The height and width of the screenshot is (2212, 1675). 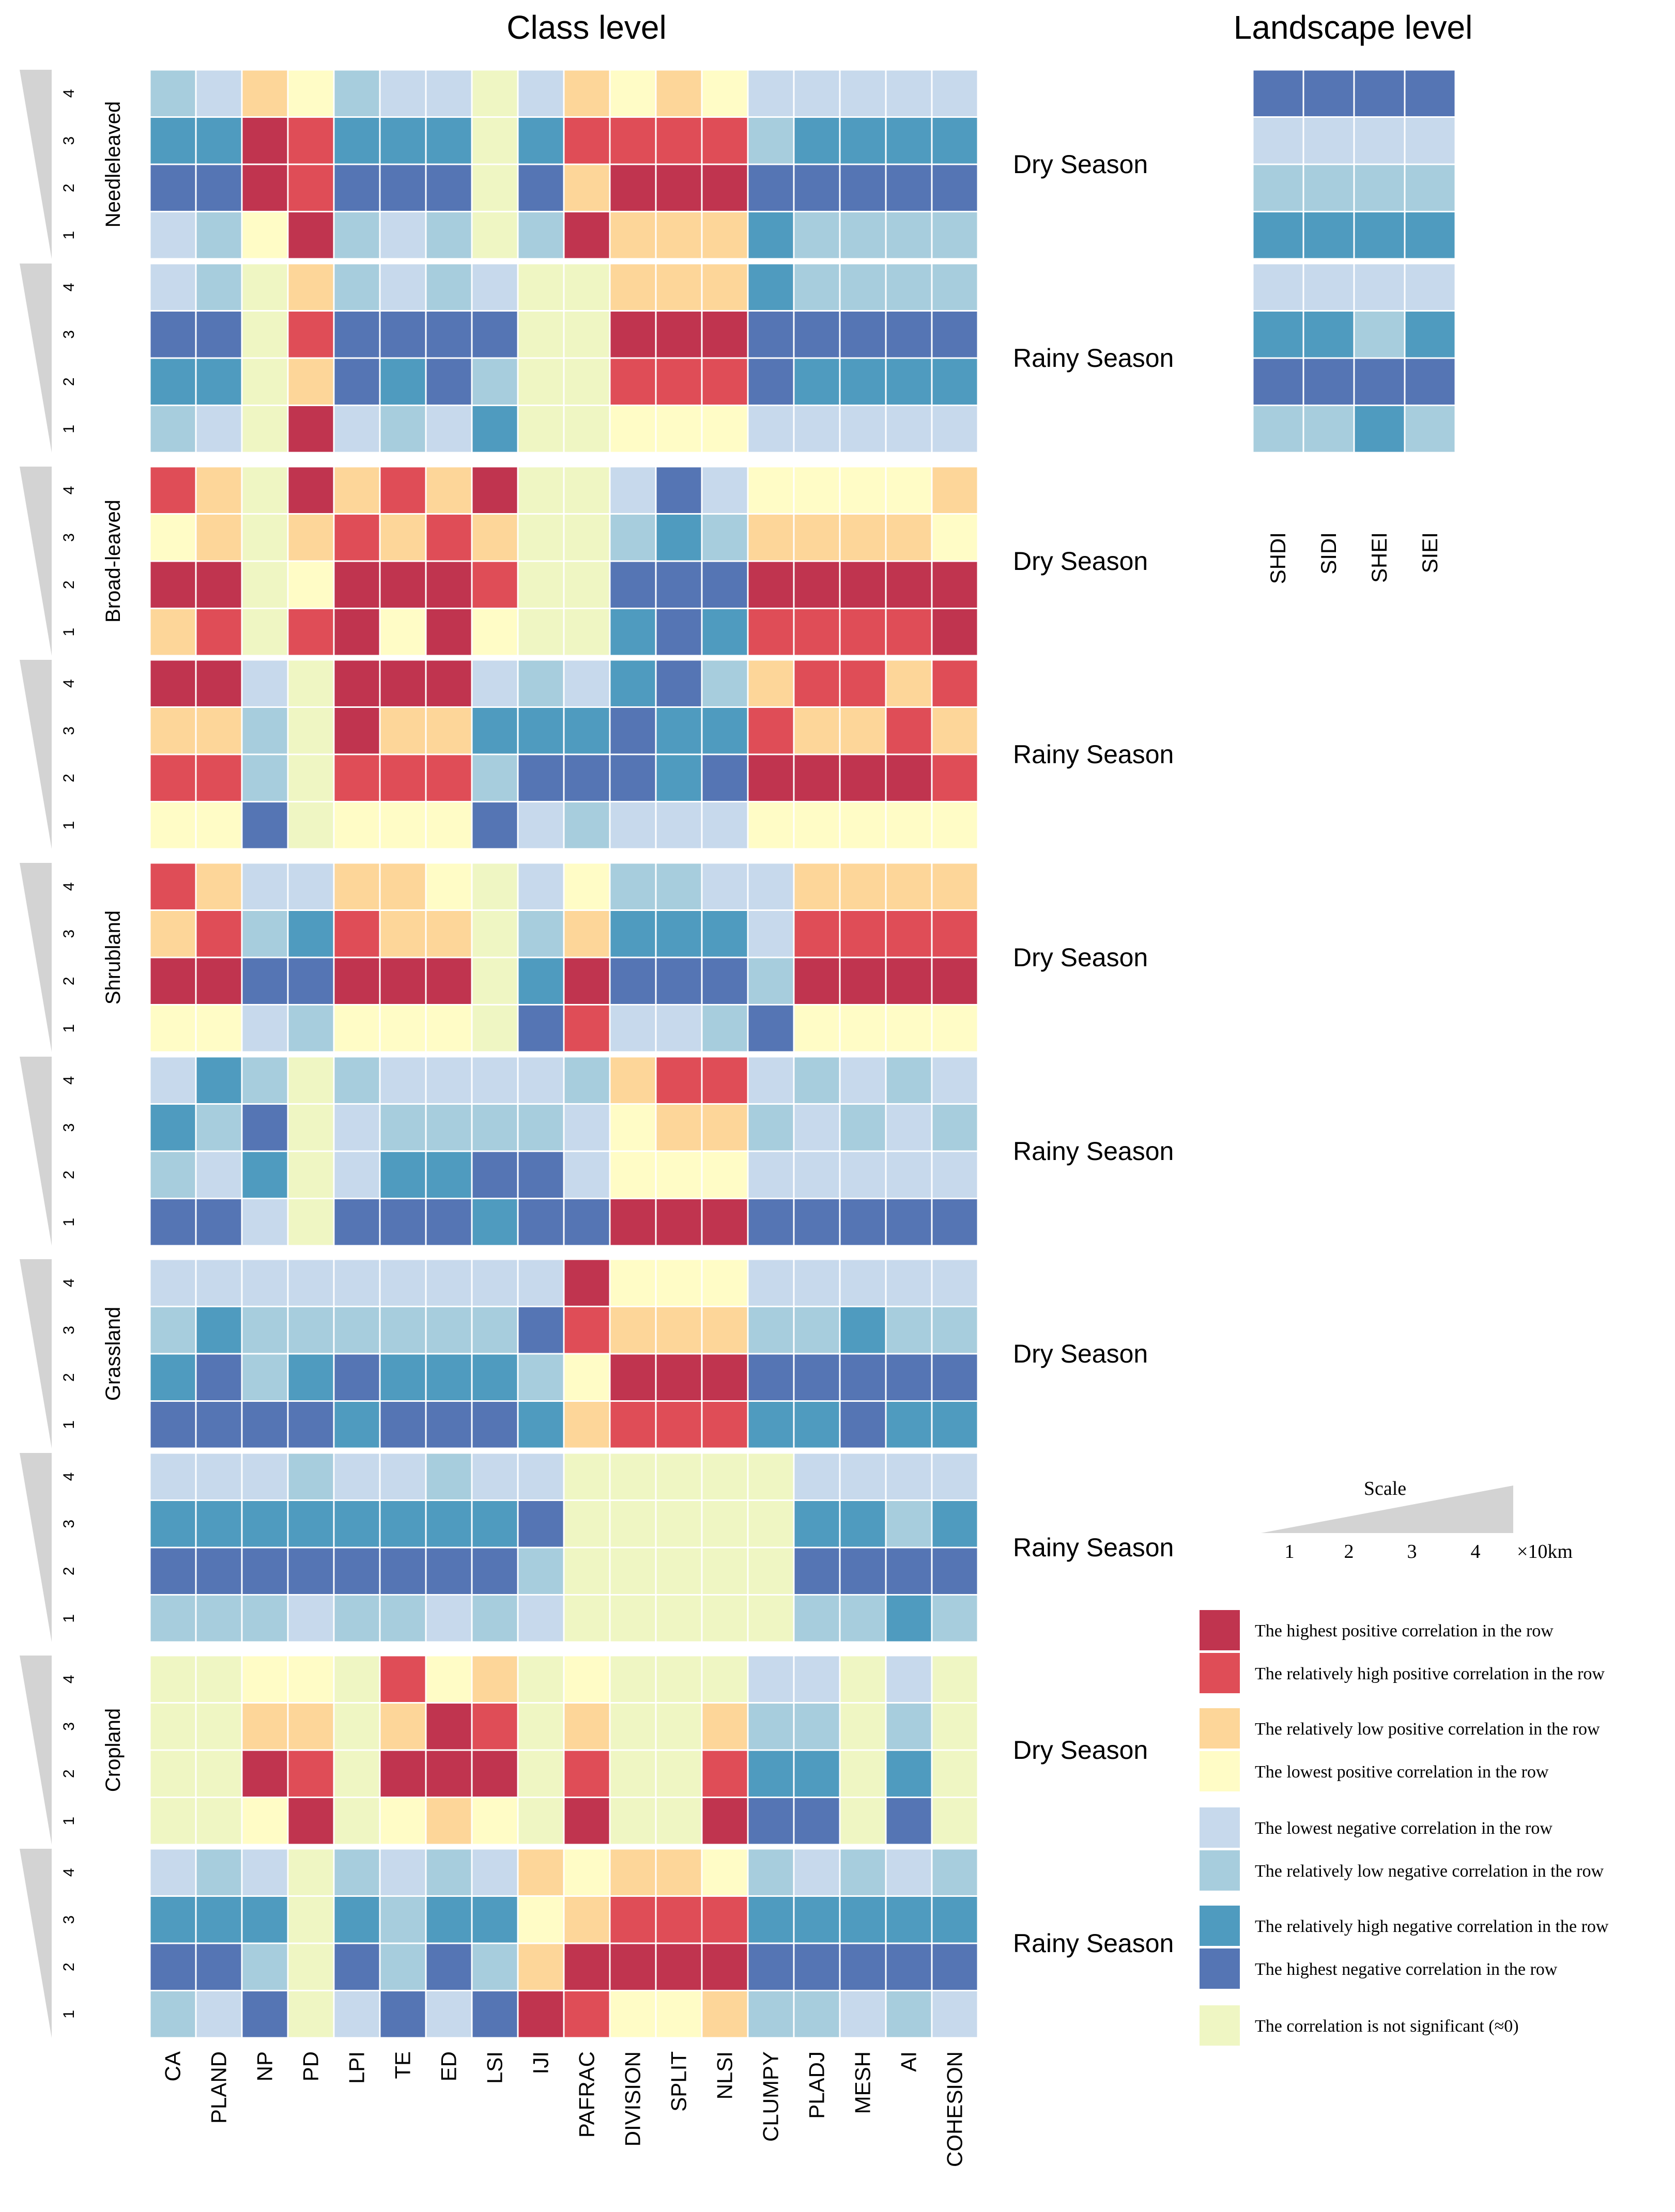 What do you see at coordinates (36, 957) in the screenshot?
I see `scale-triangle` at bounding box center [36, 957].